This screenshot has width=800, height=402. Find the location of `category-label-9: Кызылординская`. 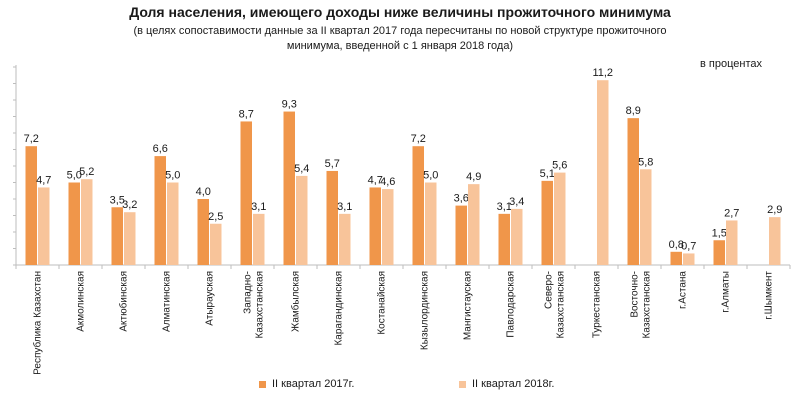

category-label-9: Кызылординская is located at coordinates (425, 310).